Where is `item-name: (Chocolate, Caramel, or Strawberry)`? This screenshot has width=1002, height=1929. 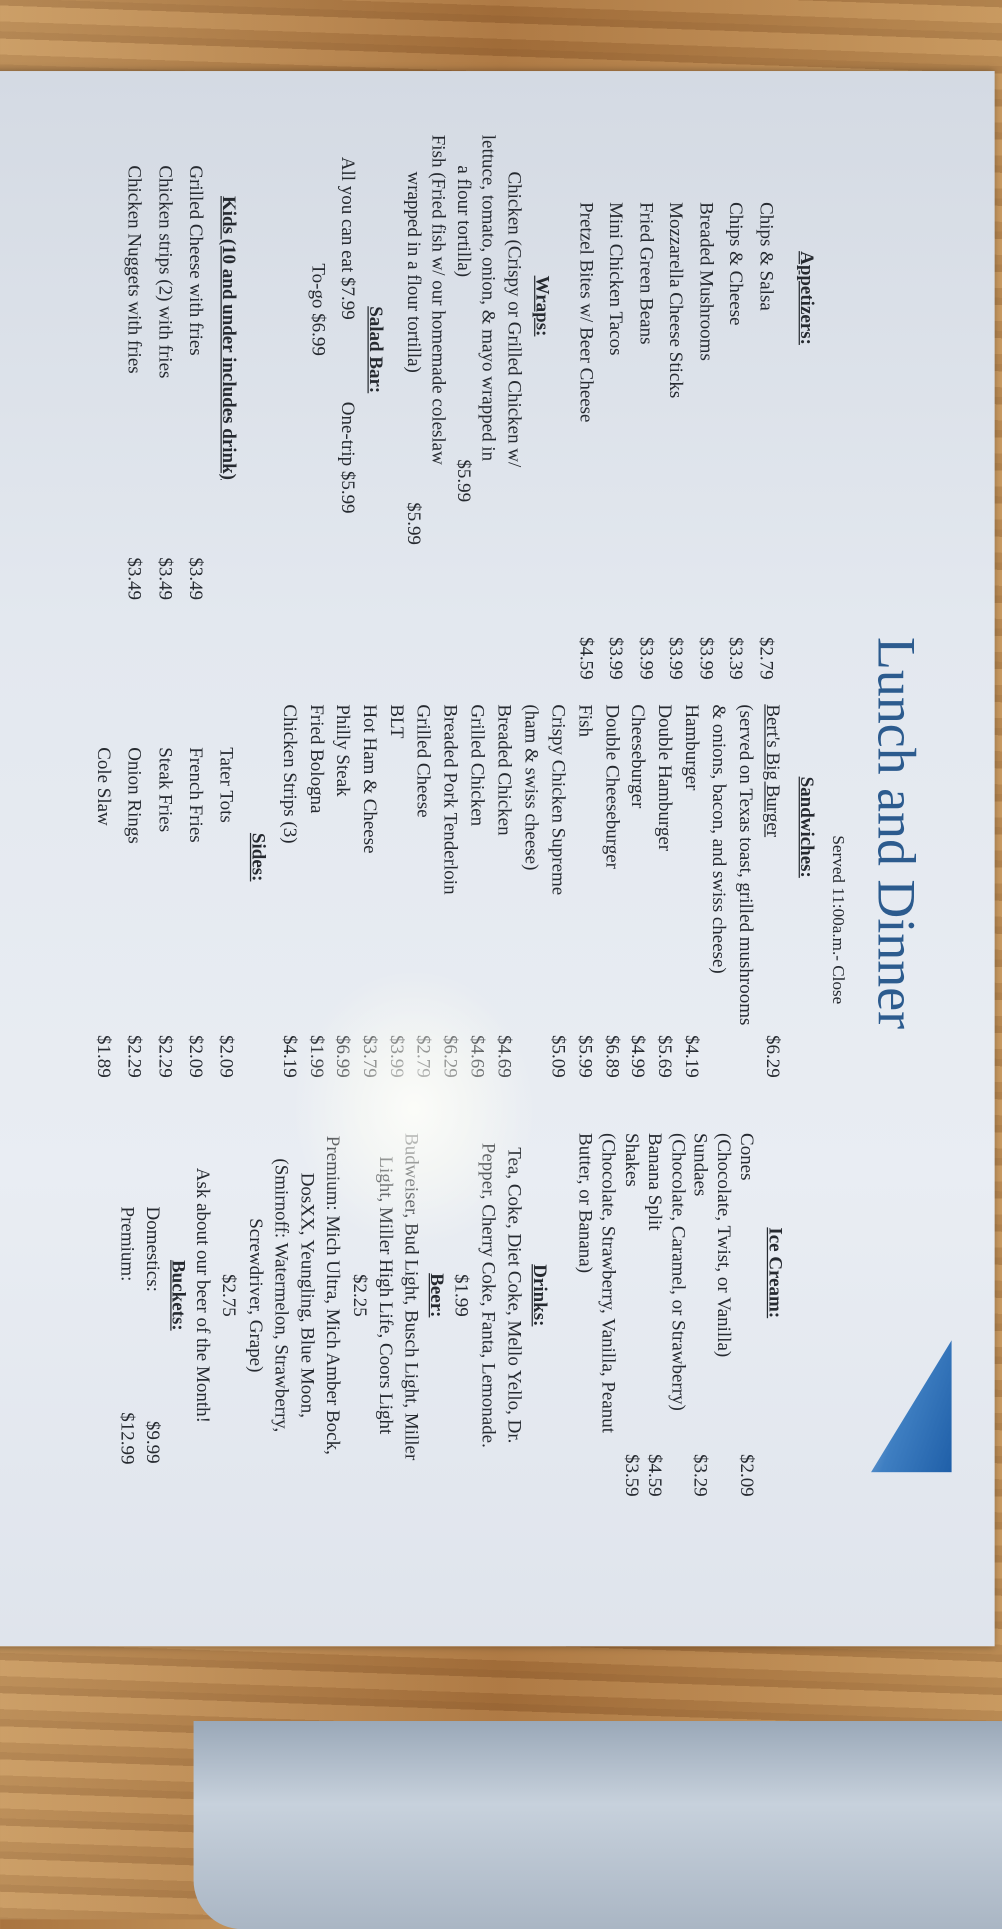
item-name: (Chocolate, Caramel, or Strawberry) is located at coordinates (677, 1272).